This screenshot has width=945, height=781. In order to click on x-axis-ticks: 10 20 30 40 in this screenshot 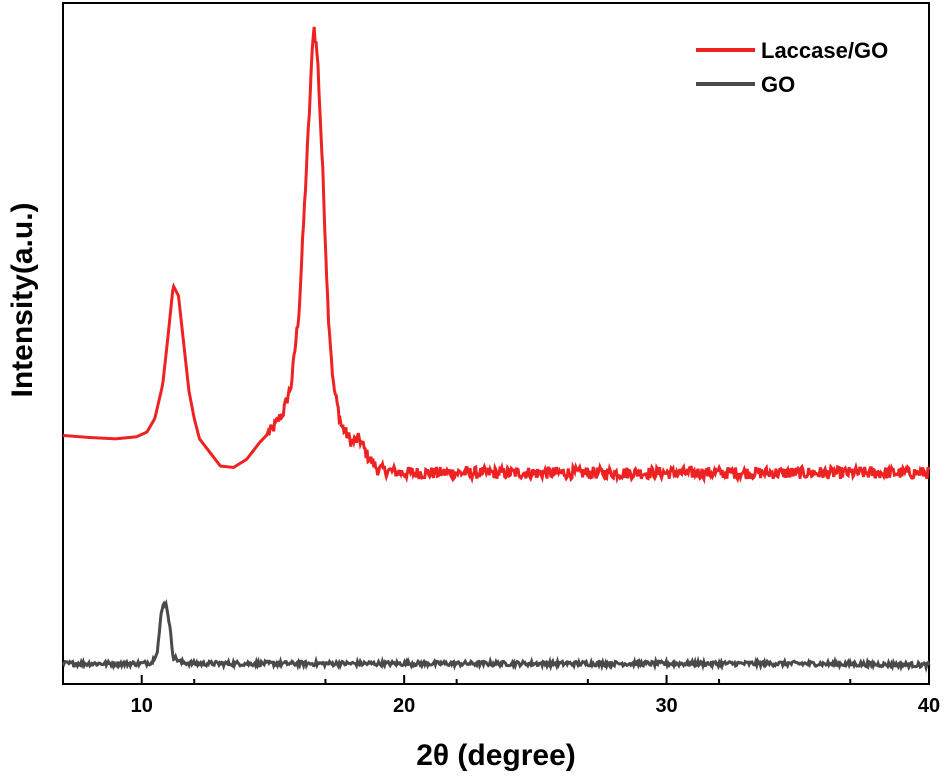, I will do `click(501, 696)`.